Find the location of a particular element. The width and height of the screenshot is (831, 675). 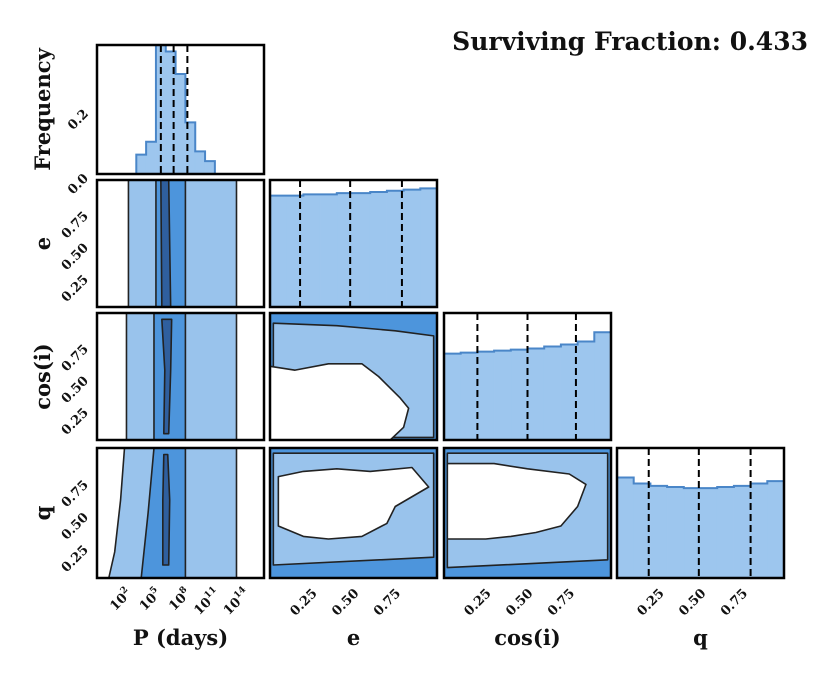

contour-e-q-xtick-label: 0.50 is located at coordinates (345, 602).